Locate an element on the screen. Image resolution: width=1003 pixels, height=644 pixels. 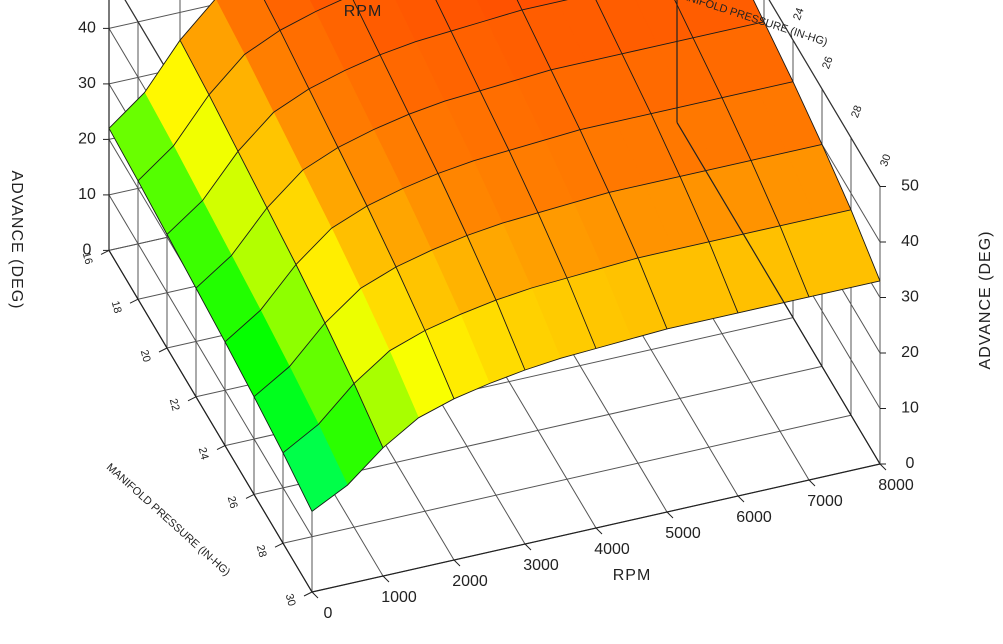
z-tick-label-right: 30 is located at coordinates (910, 297).